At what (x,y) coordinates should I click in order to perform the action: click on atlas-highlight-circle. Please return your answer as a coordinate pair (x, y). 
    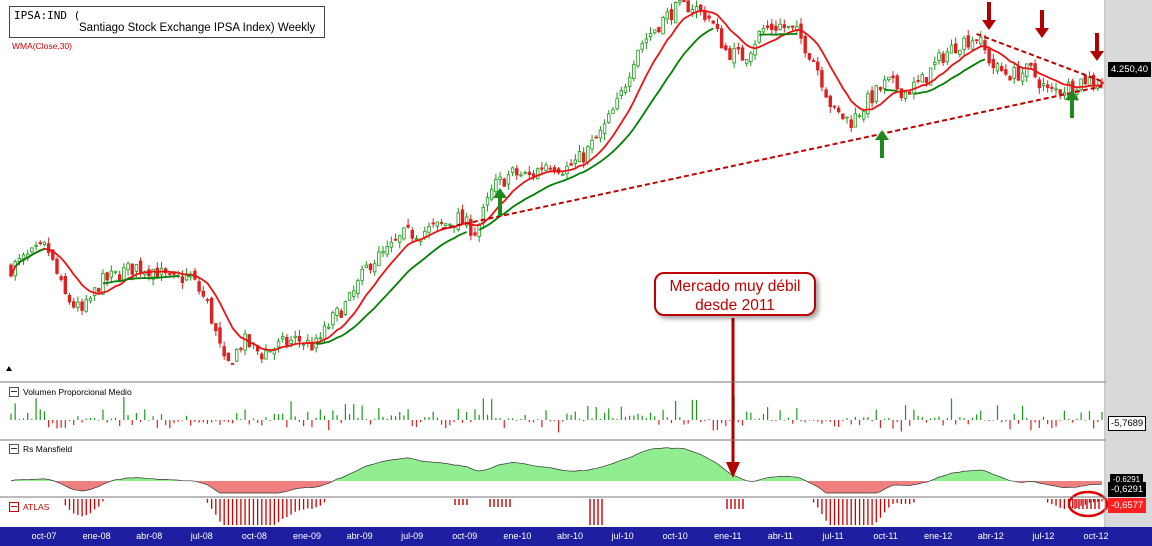
    Looking at the image, I should click on (1088, 504).